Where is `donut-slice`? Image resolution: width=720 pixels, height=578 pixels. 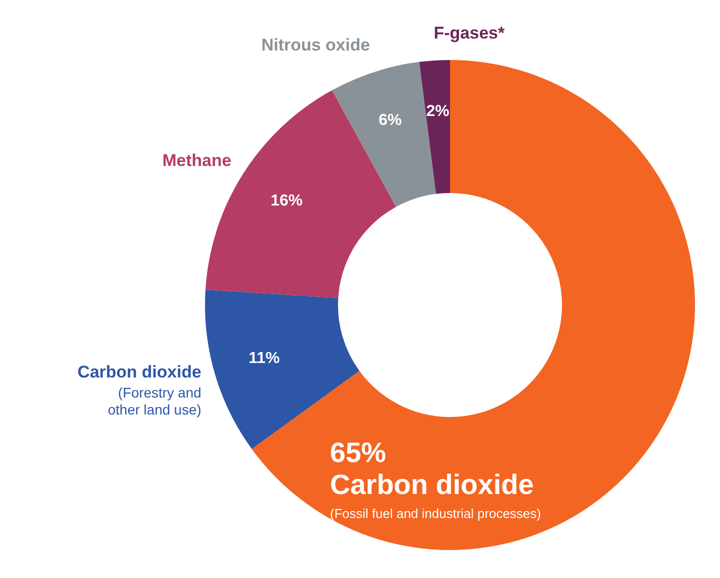 donut-slice is located at coordinates (434, 127).